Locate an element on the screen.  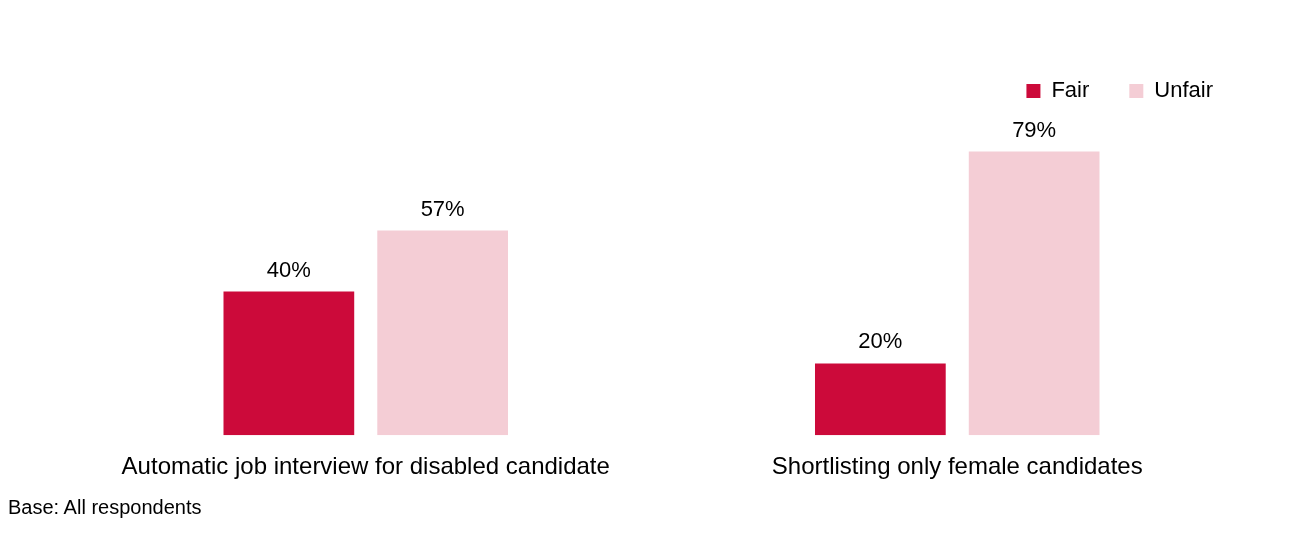
legend-label: Unfair is located at coordinates (1183, 90).